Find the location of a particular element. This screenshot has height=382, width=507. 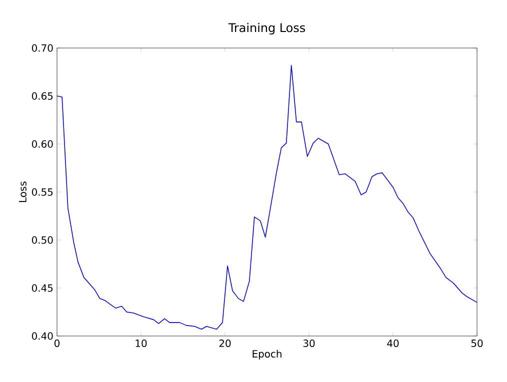

x-tick-label: 50 is located at coordinates (477, 344).